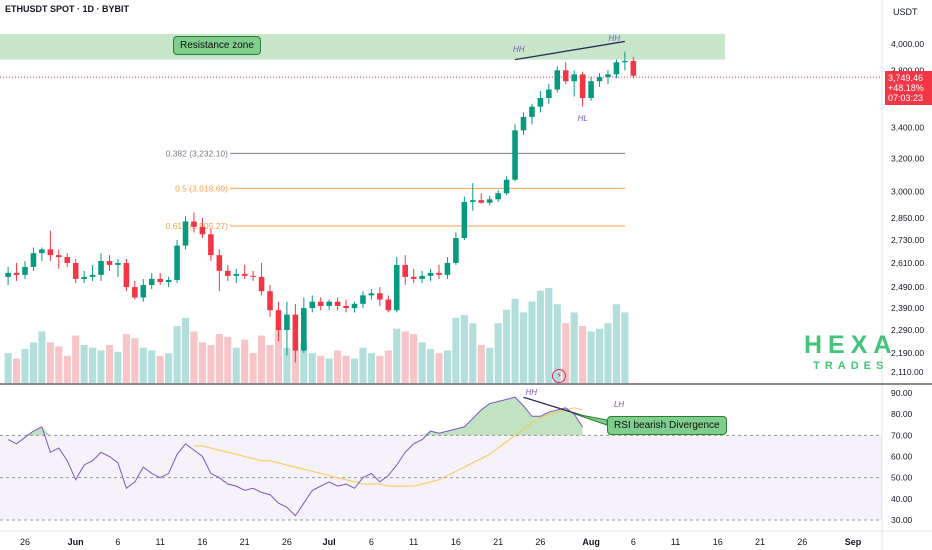 The height and width of the screenshot is (550, 932). I want to click on hh-label-2: HH, so click(614, 38).